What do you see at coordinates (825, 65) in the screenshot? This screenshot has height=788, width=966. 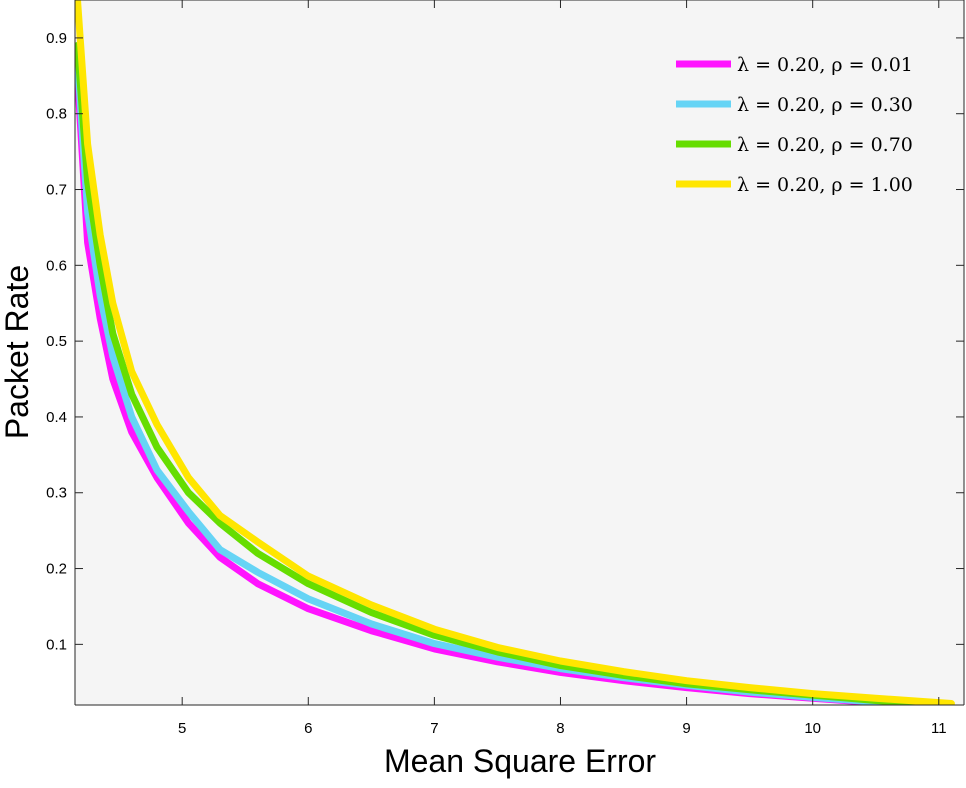 I see `legend-label-1: λ = 0.20, ρ = 0.01` at bounding box center [825, 65].